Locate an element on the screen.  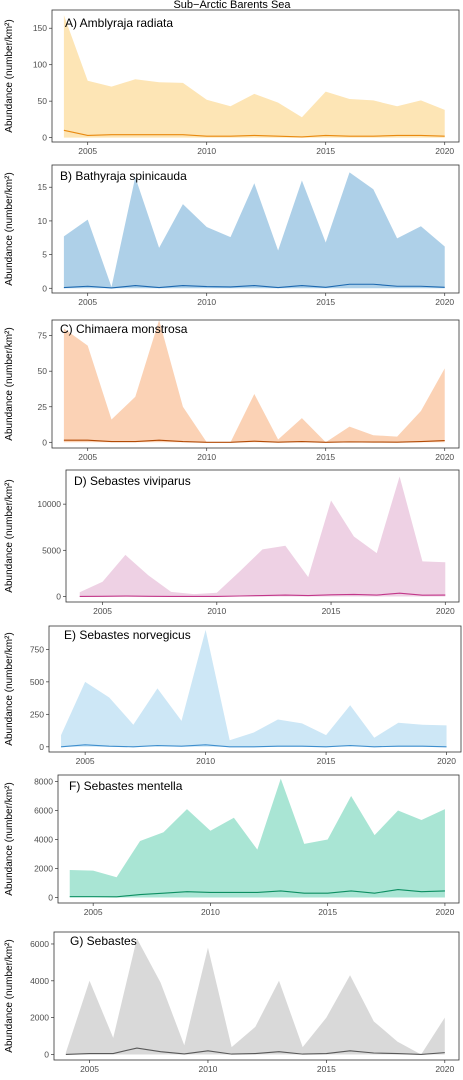
y-tick-label: 25 is located at coordinates (43, 407).